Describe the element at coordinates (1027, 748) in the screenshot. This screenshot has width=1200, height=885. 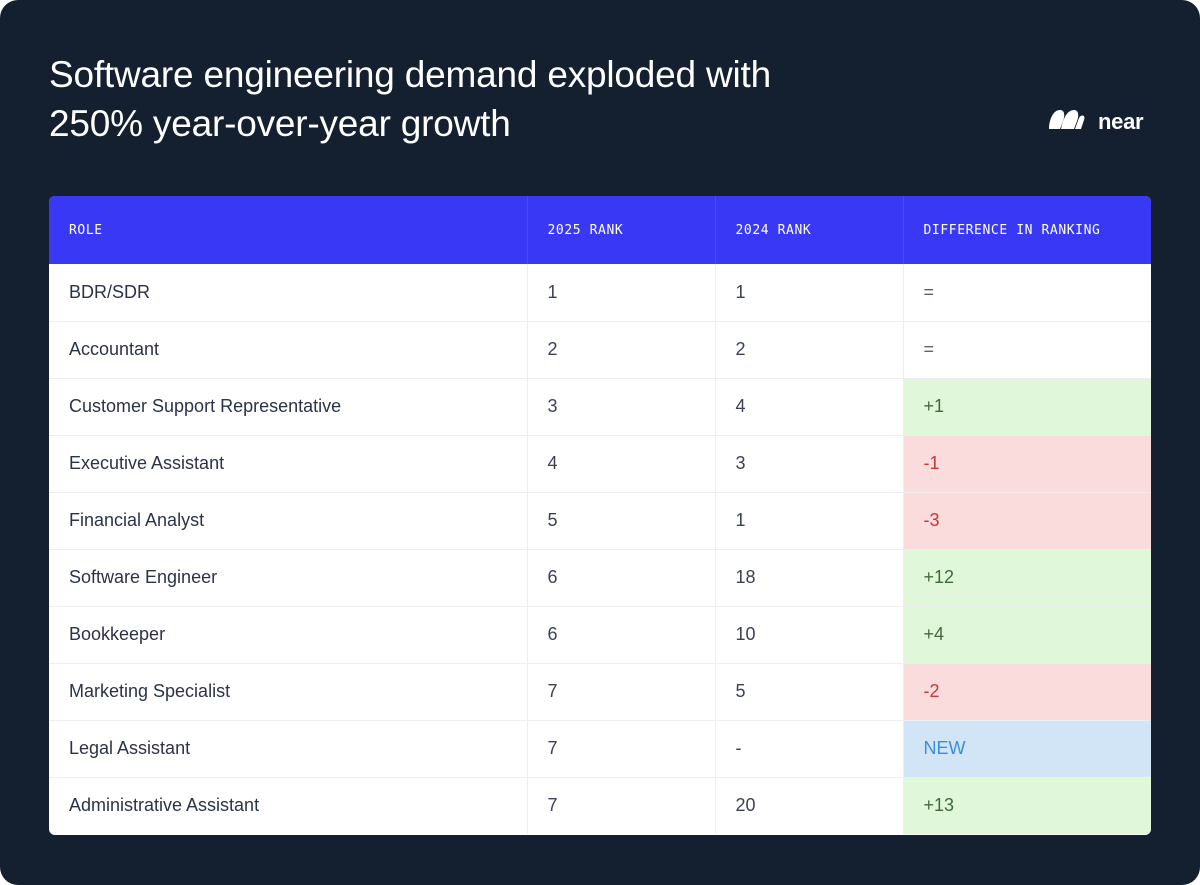
I see `difference-cell: NEW` at that location.